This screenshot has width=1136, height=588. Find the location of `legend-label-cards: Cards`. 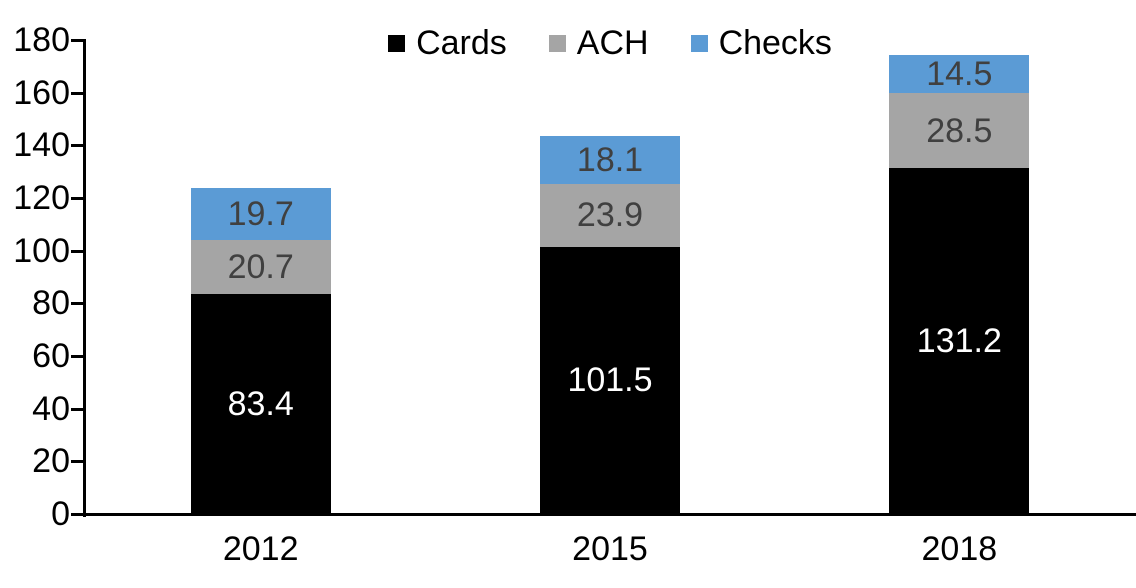

legend-label-cards: Cards is located at coordinates (461, 43).